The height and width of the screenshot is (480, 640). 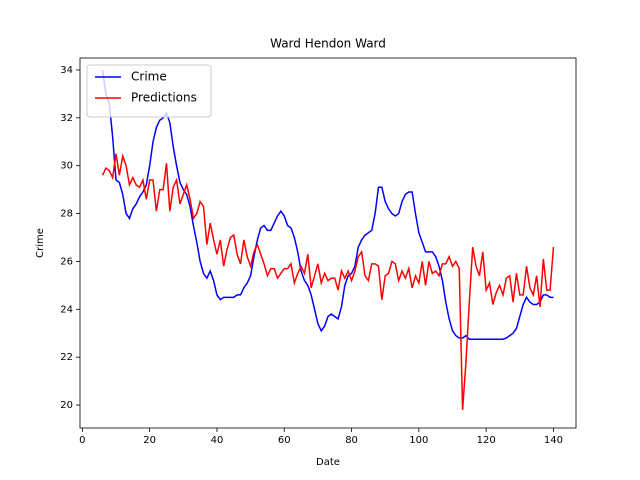 I want to click on x-tick-label: 100, so click(x=418, y=440).